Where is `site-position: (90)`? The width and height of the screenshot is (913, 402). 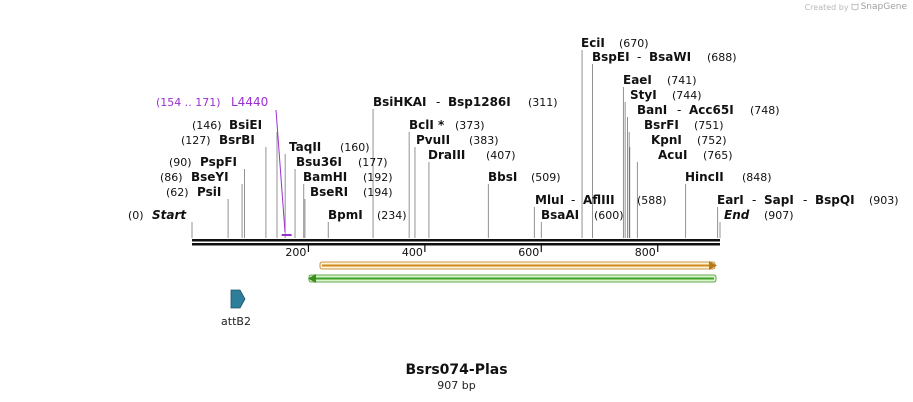 site-position: (90) is located at coordinates (180, 162).